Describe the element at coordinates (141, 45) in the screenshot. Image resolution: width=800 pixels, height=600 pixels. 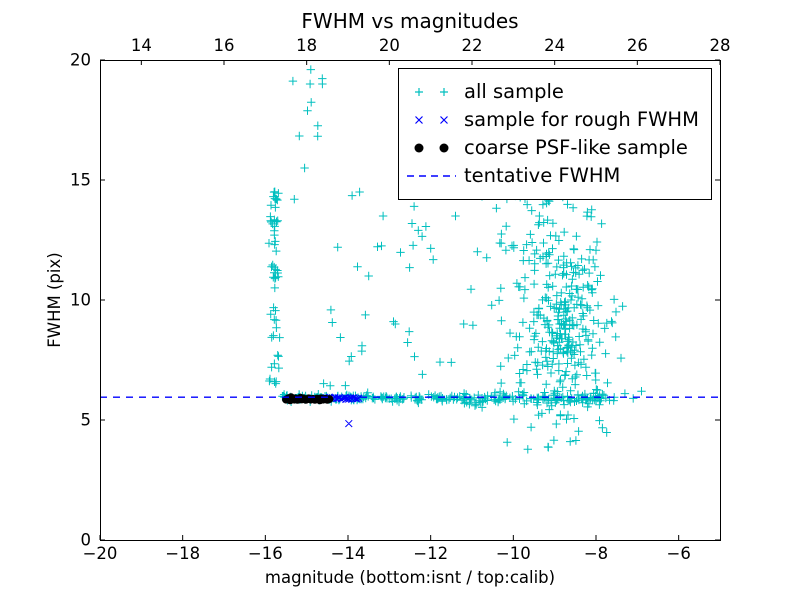
I see `top-tick-label: 14` at that location.